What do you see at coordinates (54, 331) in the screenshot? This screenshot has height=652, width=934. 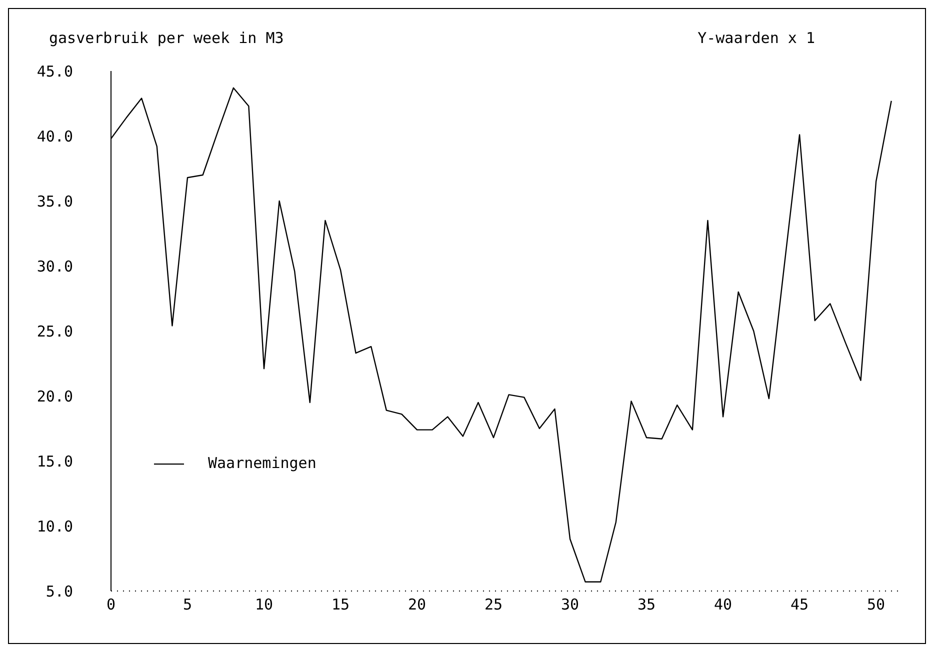 I see `y-tick-label: 25.0` at bounding box center [54, 331].